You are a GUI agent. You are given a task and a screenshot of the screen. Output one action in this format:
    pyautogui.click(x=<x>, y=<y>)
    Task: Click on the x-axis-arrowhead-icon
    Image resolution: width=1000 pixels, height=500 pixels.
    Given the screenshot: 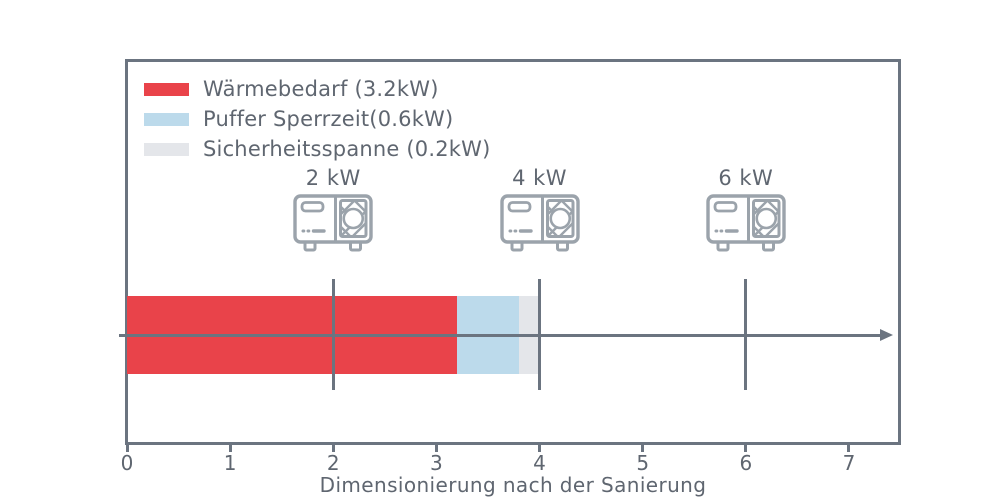 What is the action you would take?
    pyautogui.click(x=886, y=335)
    